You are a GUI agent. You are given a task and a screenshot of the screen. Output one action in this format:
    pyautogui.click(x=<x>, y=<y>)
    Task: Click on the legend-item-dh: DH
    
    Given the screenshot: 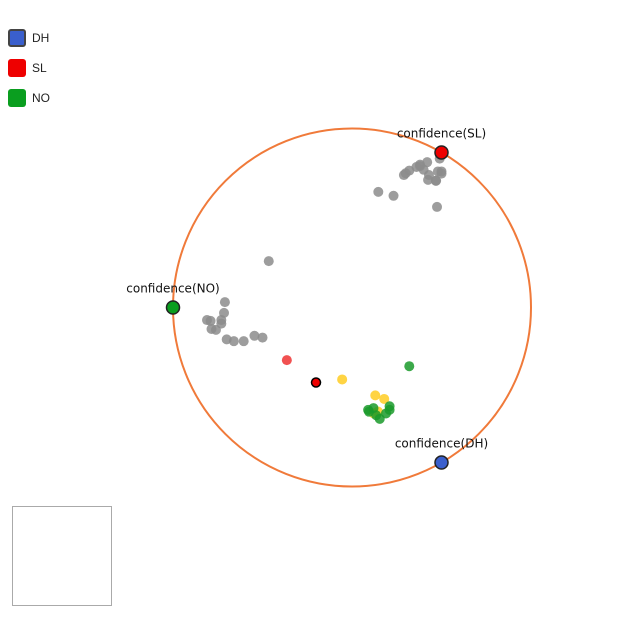 What is the action you would take?
    pyautogui.click(x=29, y=38)
    